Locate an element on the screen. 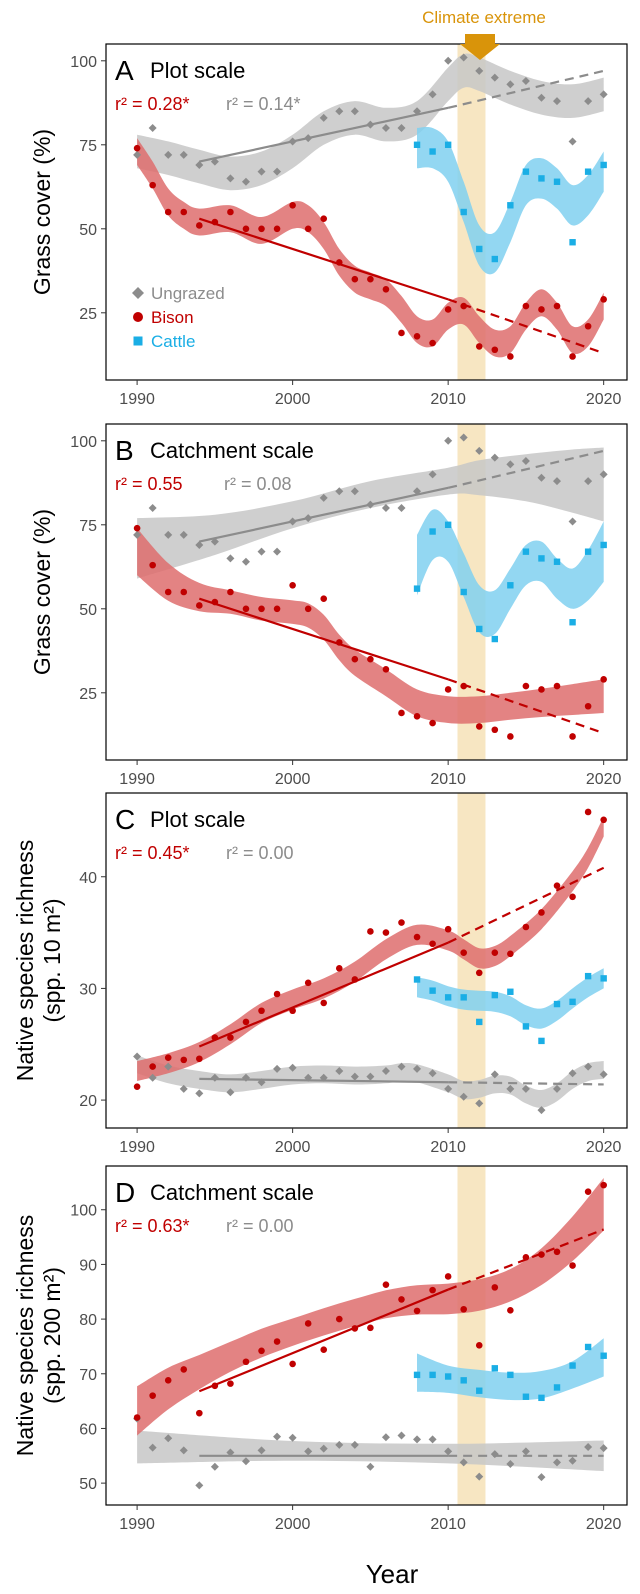 This screenshot has width=640, height=1594. x-tick-label: 2020 is located at coordinates (604, 1524).